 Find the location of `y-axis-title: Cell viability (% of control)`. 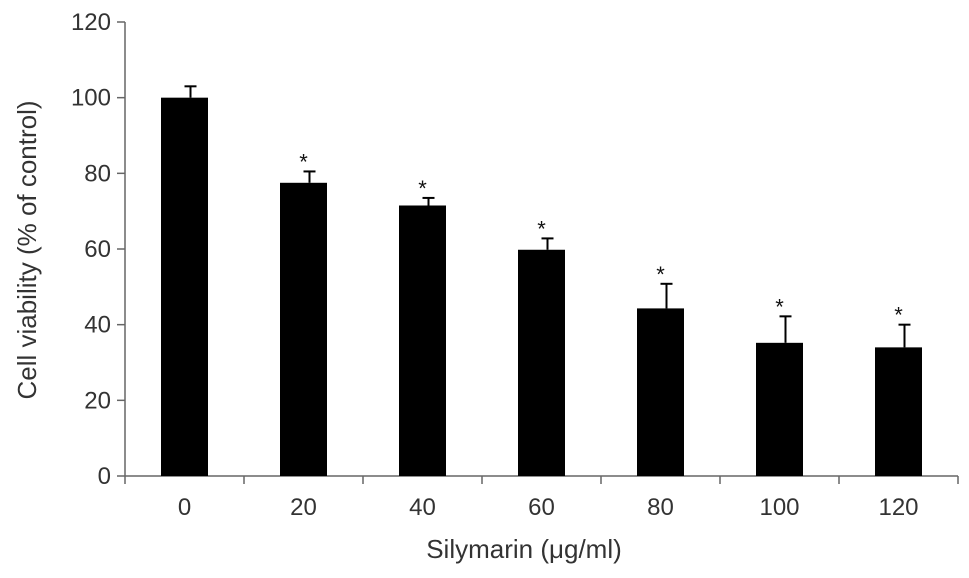

y-axis-title: Cell viability (% of control) is located at coordinates (27, 249).